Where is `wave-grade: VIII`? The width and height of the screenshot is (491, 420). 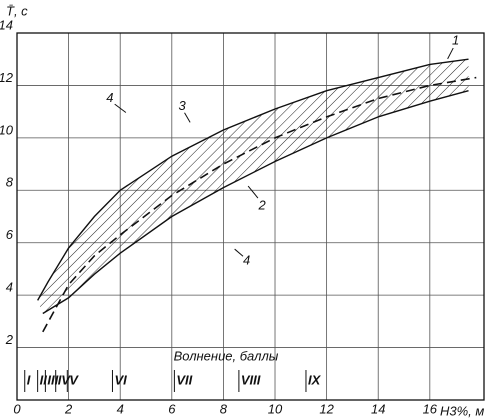
wave-grade: VIII is located at coordinates (251, 379).